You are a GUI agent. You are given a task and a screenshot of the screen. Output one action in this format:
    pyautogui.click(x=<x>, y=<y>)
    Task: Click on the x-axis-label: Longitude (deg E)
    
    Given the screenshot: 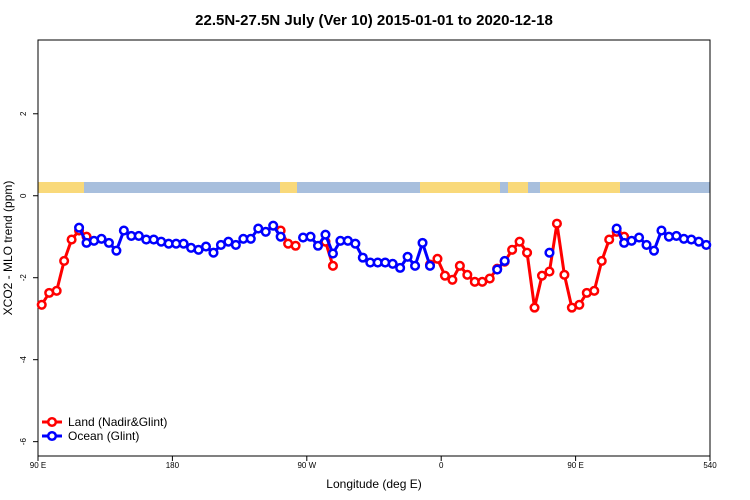 What is the action you would take?
    pyautogui.click(x=373, y=484)
    